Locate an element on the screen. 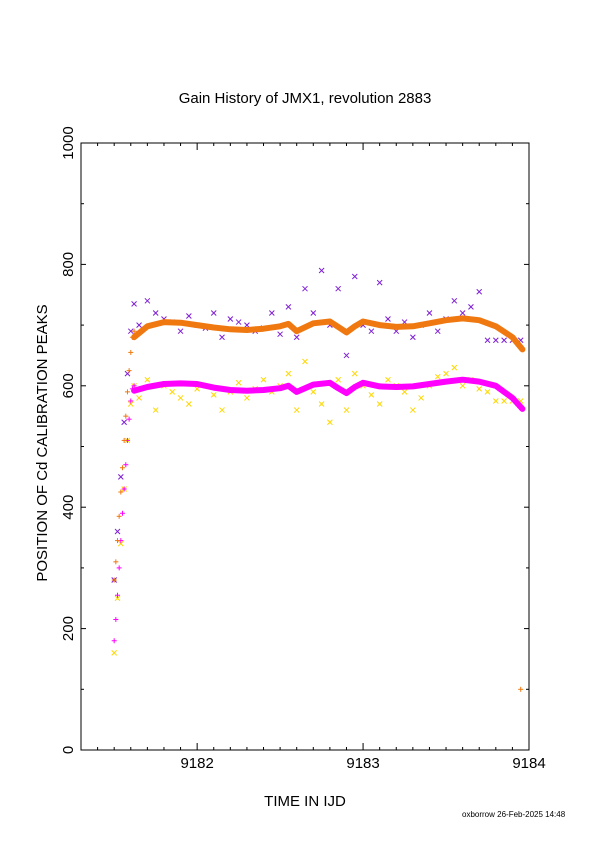  y-tick-label: 1000 is located at coordinates (68, 142).